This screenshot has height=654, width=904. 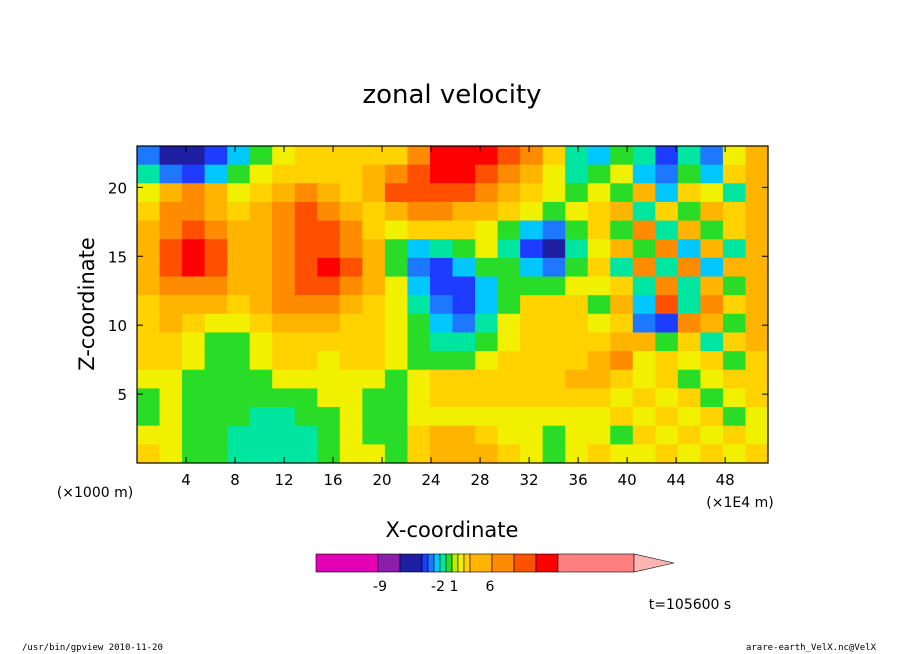 I want to click on colorbar-extend-arrow, so click(x=654, y=563).